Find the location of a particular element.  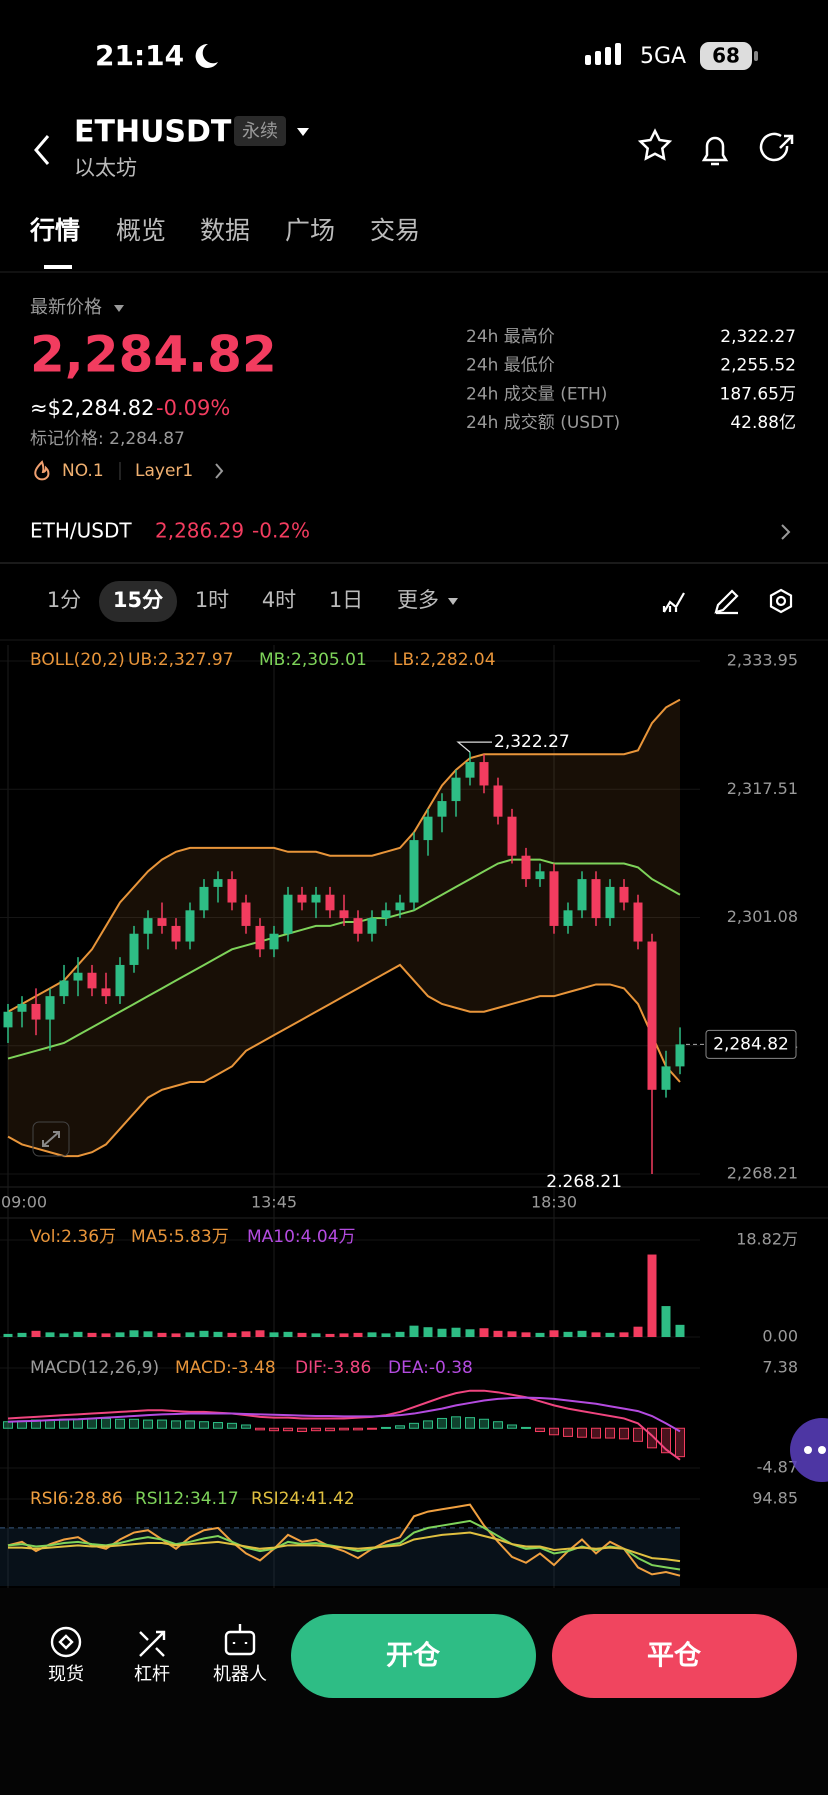

favorite-button is located at coordinates (655, 144).